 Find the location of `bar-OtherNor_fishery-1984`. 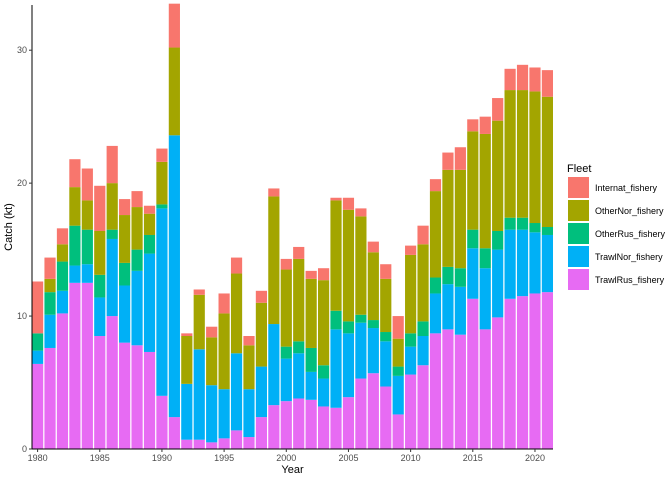

bar-OtherNor_fishery-1984 is located at coordinates (87, 215).